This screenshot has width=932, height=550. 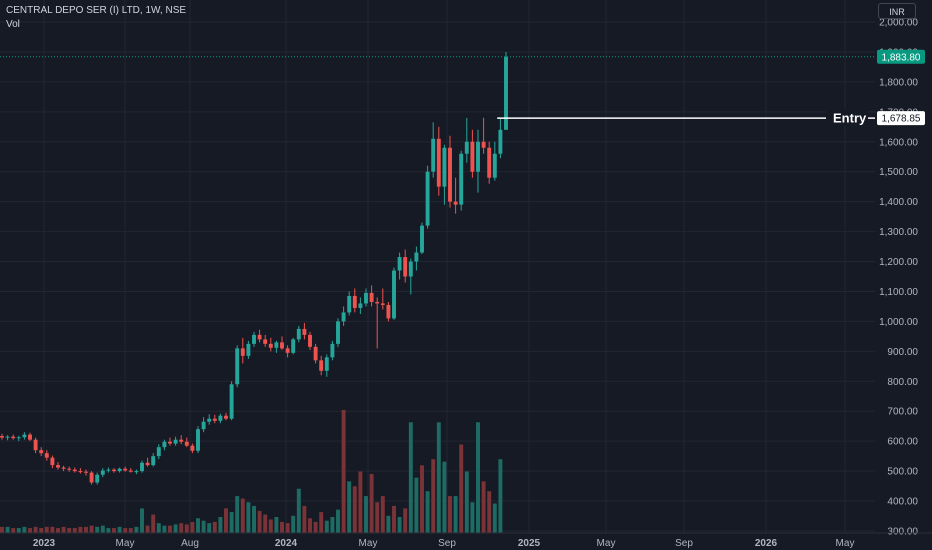 I want to click on y-tick-label: 700.00, so click(x=902, y=412).